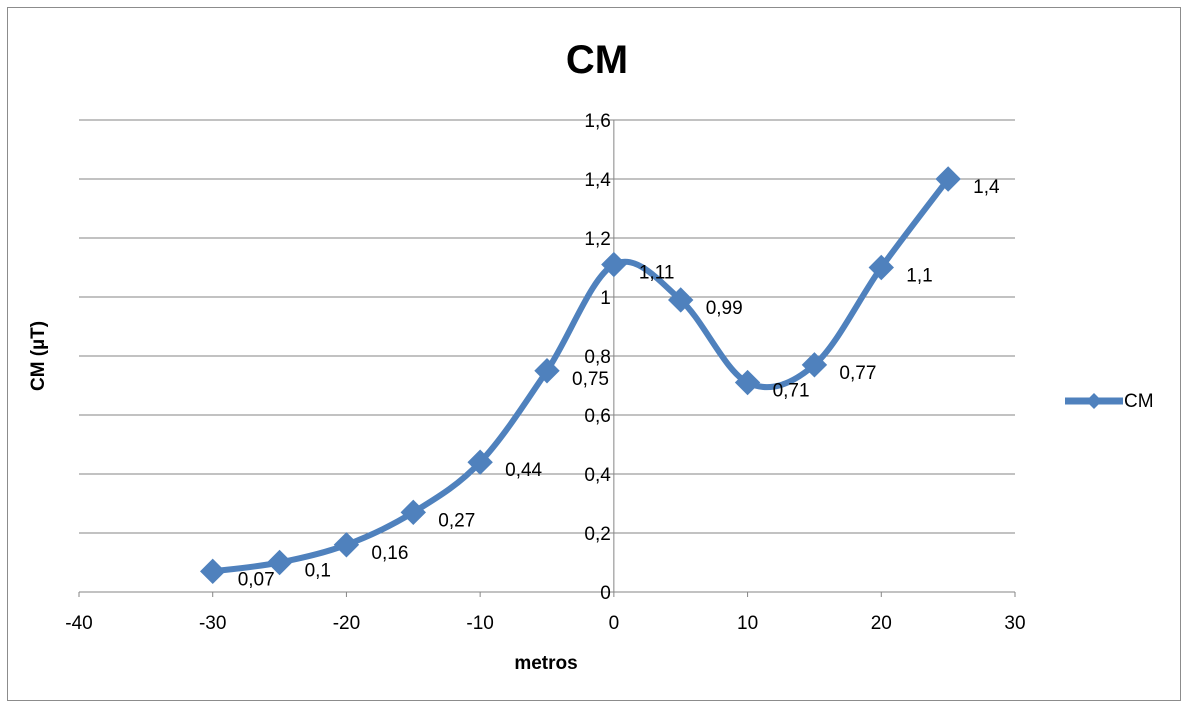  Describe the element at coordinates (857, 373) in the screenshot. I see `data-label: 0,77` at that location.